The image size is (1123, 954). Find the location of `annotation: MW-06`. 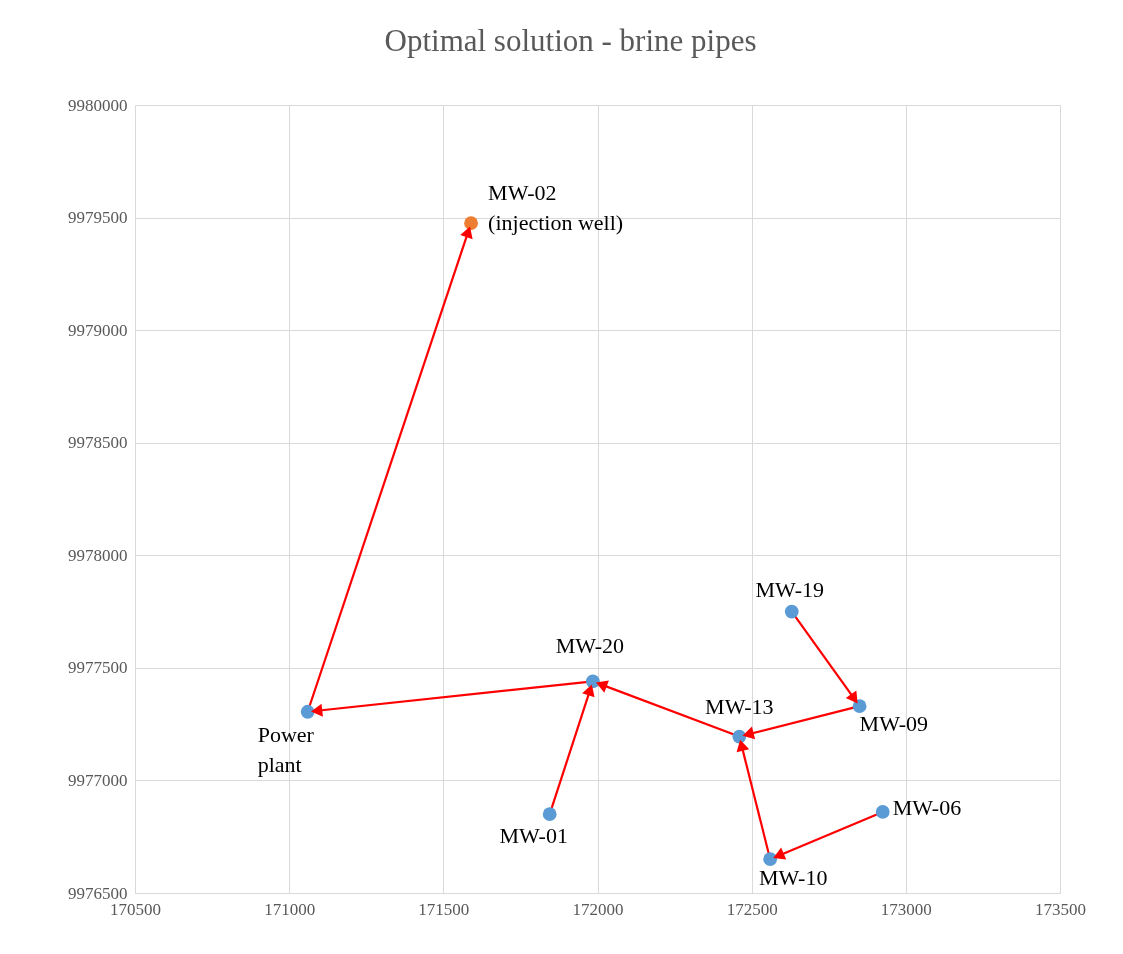

annotation: MW-06 is located at coordinates (927, 807).